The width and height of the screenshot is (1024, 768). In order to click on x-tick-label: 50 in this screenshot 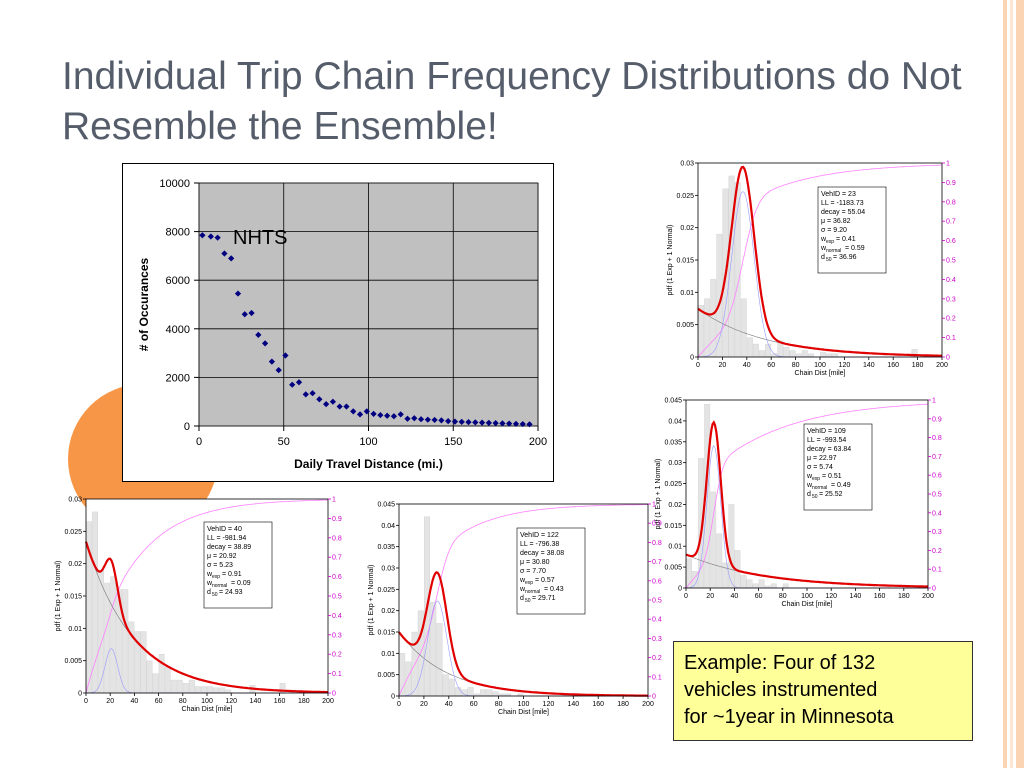, I will do `click(284, 442)`.